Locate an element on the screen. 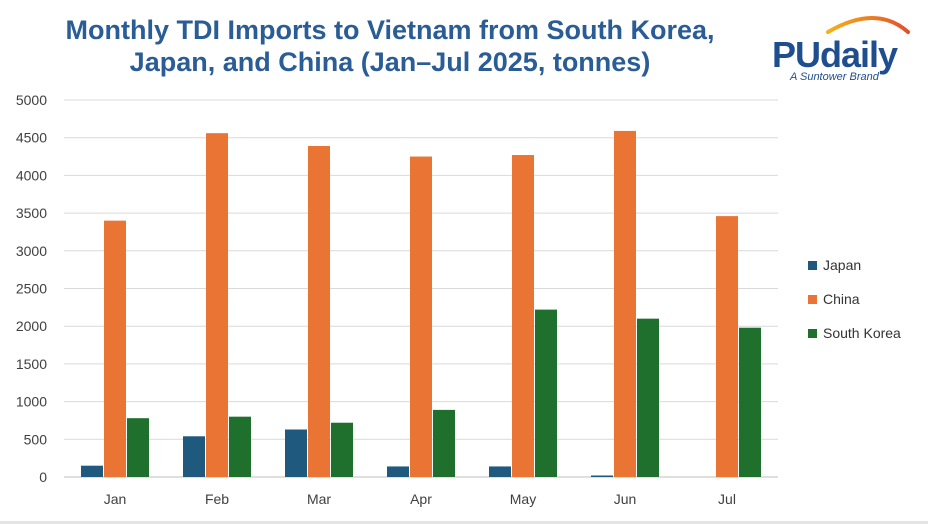 Image resolution: width=928 pixels, height=524 pixels. bar-south-korea-apr is located at coordinates (444, 443).